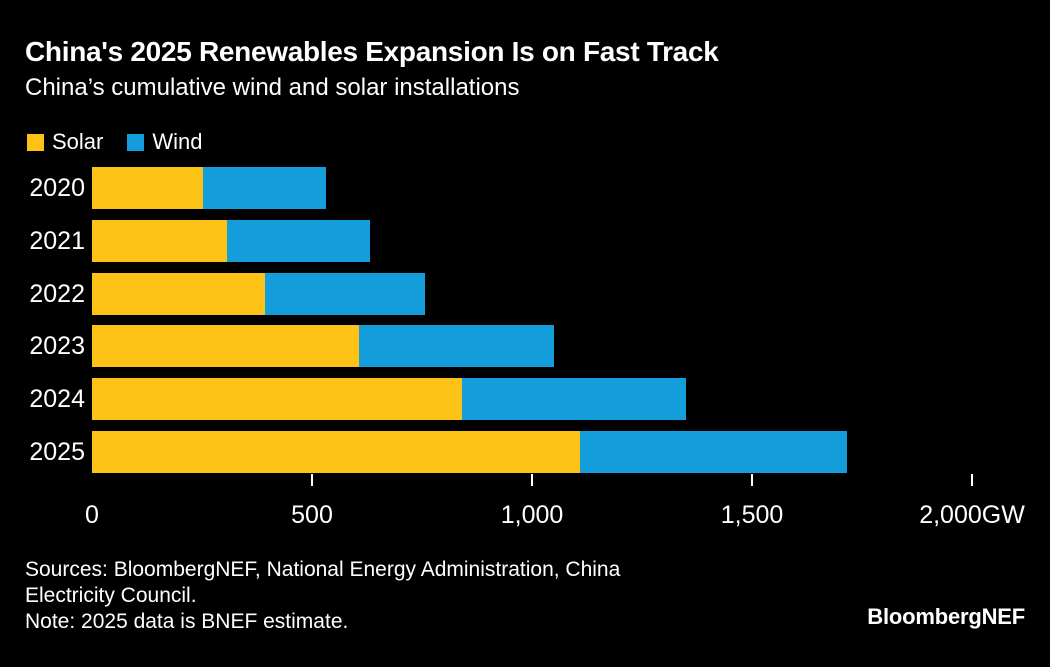 The image size is (1050, 667). I want to click on year-label: 2023, so click(57, 346).